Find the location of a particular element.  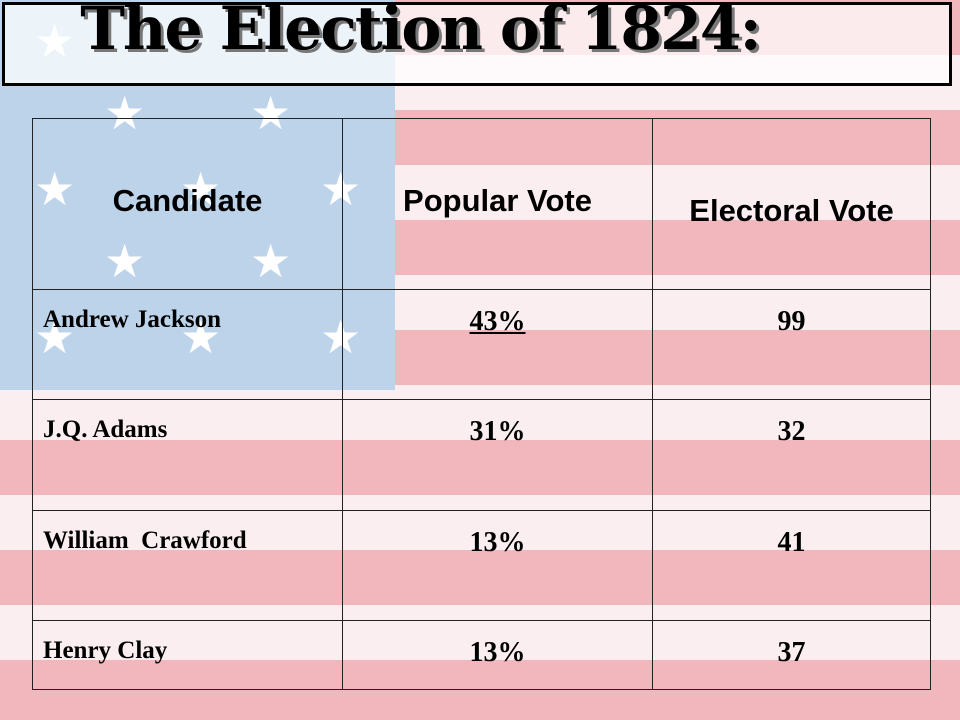

popular-vote-cell: 31% is located at coordinates (497, 455).